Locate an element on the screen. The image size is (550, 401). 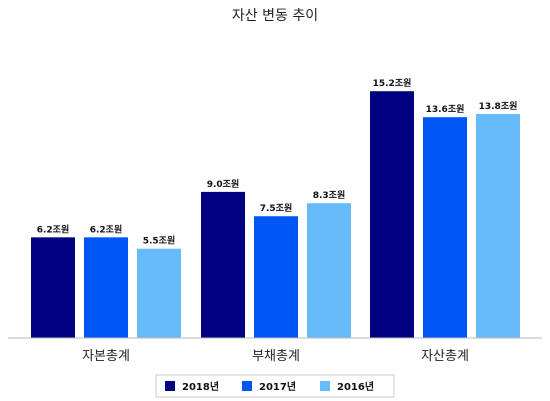
legend: 2018년 2017년 2016년 is located at coordinates (269, 386).